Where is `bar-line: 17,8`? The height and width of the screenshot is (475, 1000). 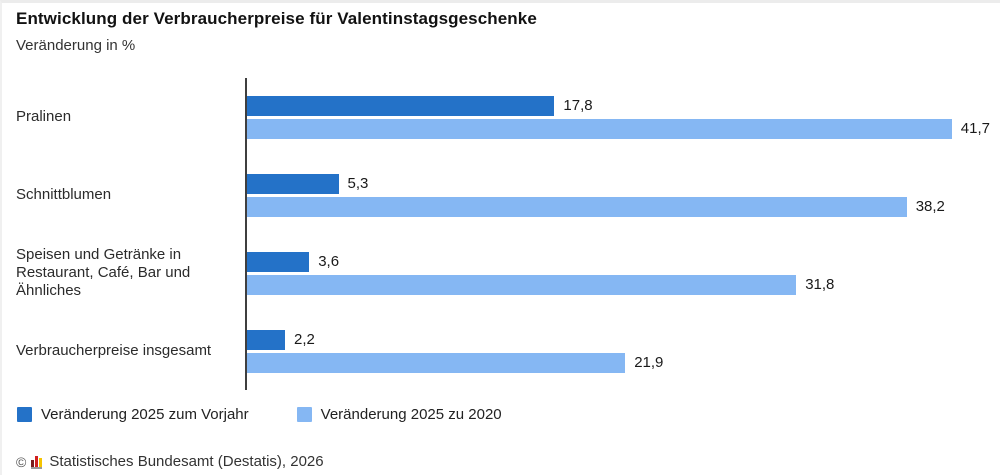 bar-line: 17,8 is located at coordinates (618, 105).